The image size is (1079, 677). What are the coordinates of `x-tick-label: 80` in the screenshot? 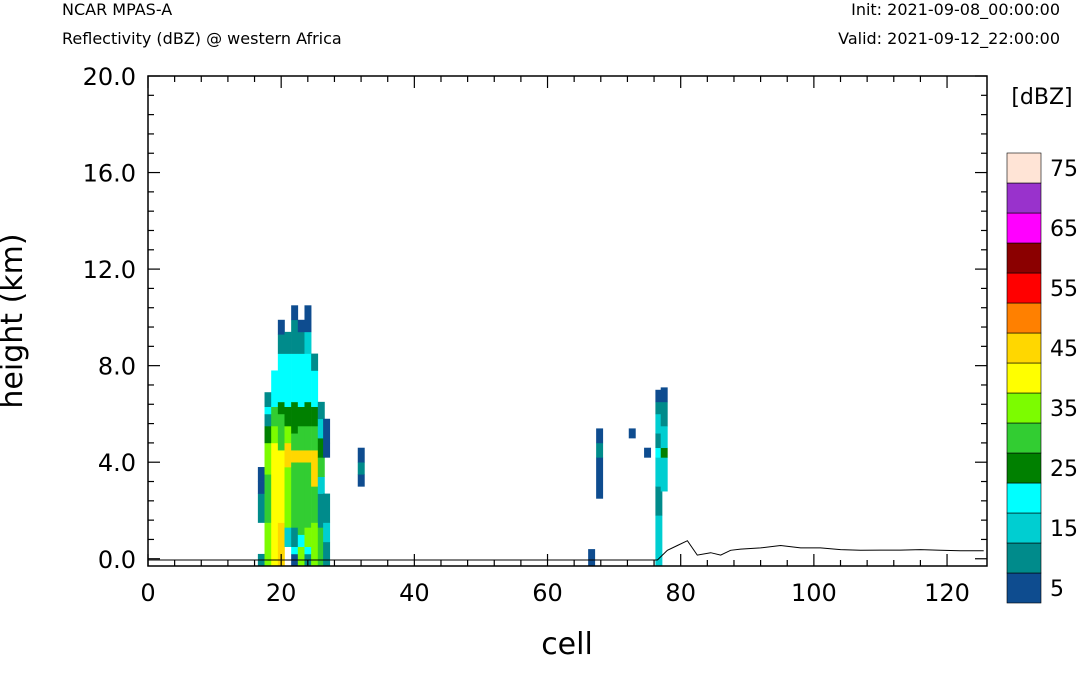 It's located at (680, 593).